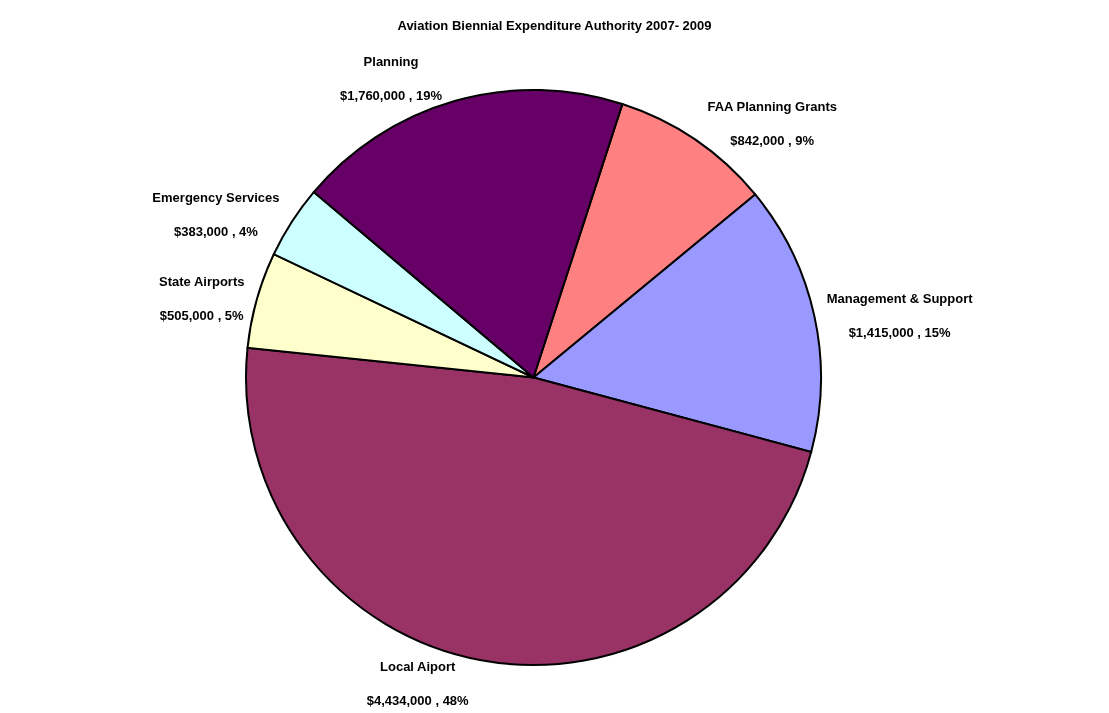 The height and width of the screenshot is (713, 1109). I want to click on data-label: $1,760,000 , 19%, so click(391, 95).